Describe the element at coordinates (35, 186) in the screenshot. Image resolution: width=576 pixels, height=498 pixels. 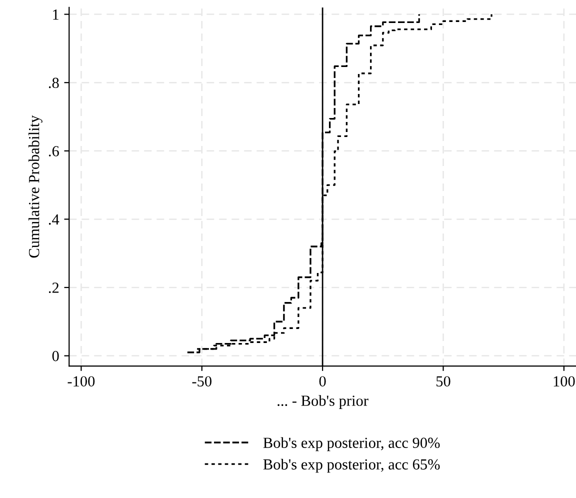
I see `y-axis-title: Cumulative Probability` at that location.